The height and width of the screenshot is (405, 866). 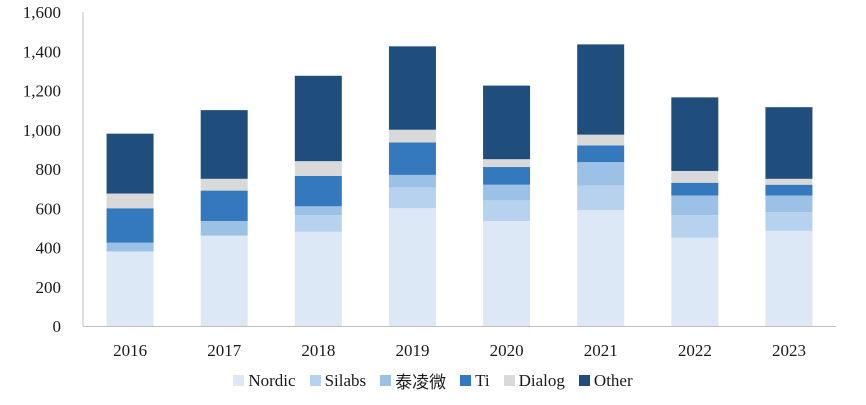 What do you see at coordinates (42, 130) in the screenshot?
I see `y-tick-label: 1,000` at bounding box center [42, 130].